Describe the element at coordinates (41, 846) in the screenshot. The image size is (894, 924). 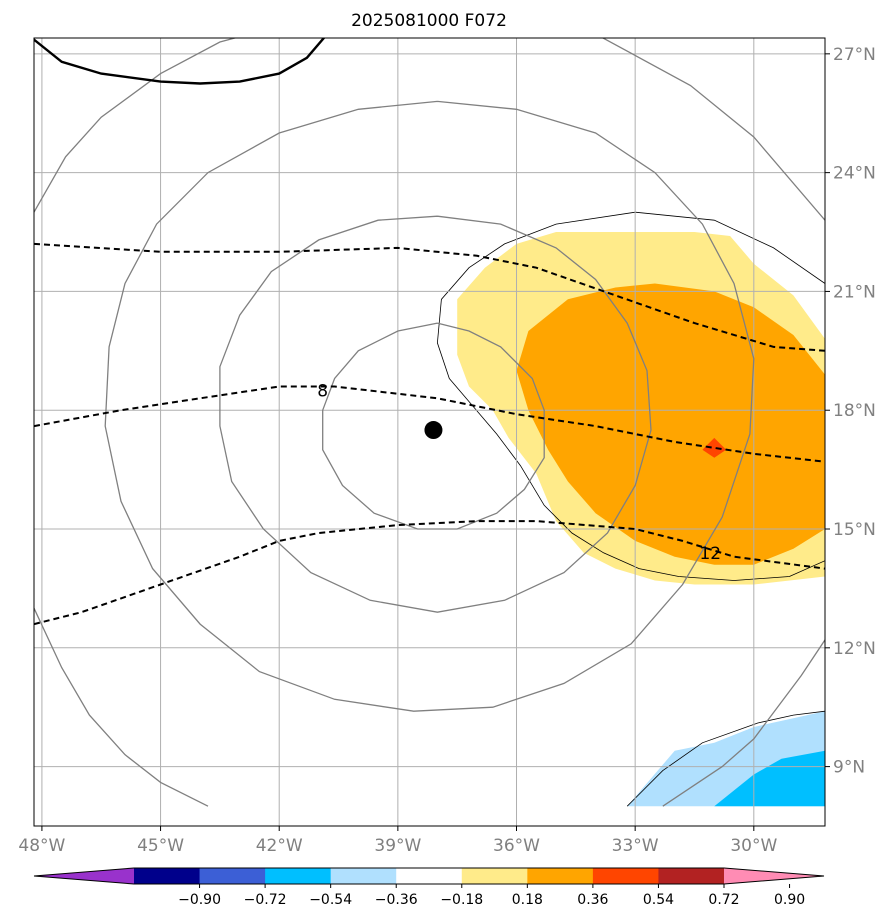
I see `x-tick-label-0: 48°W` at that location.